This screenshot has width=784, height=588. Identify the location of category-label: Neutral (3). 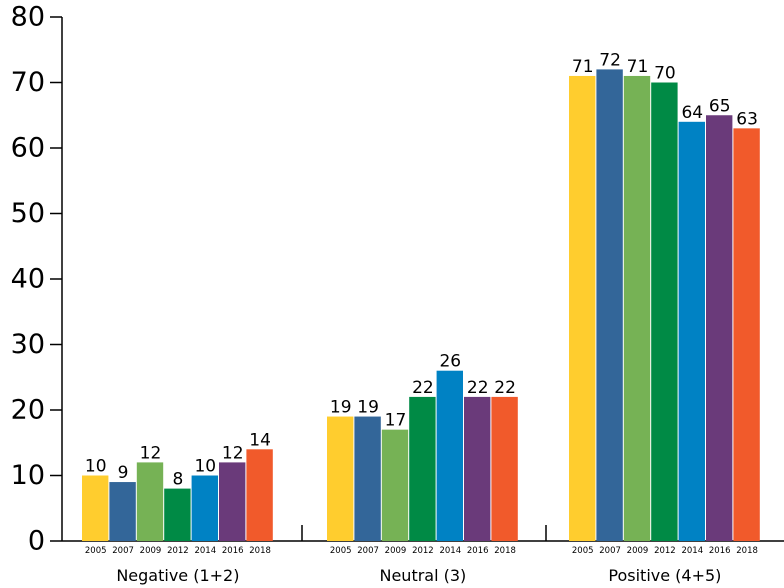
(422, 575).